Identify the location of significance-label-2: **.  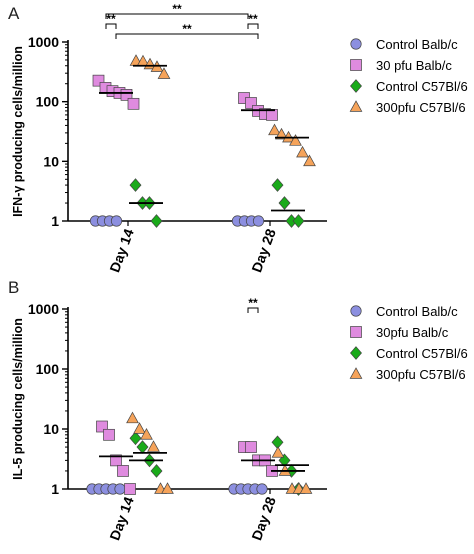
(187, 29).